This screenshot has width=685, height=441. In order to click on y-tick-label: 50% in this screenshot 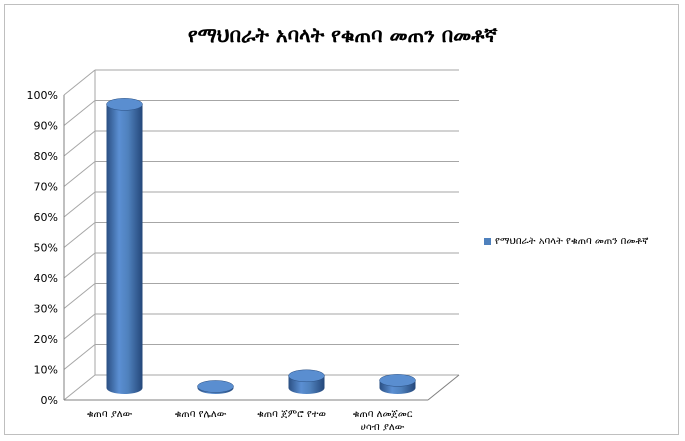, I will do `click(46, 248)`.